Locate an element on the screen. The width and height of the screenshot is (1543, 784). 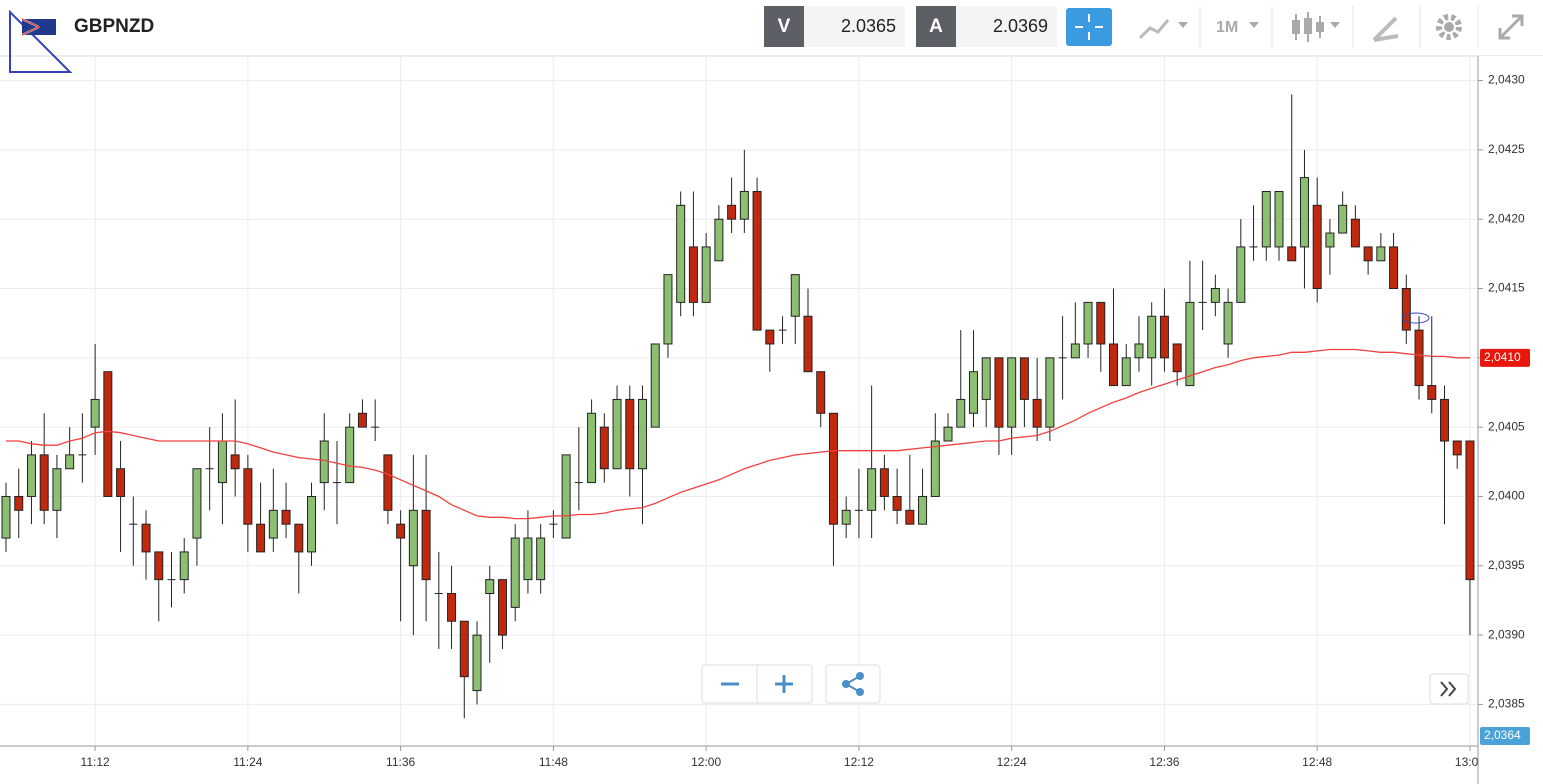
x-tick-label: 12:00 is located at coordinates (706, 762).